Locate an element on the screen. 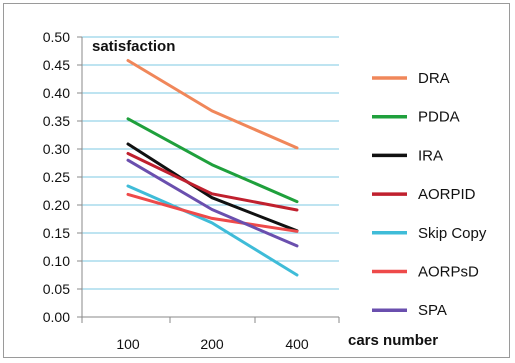  y-tick-label: 0.05 is located at coordinates (56, 289).